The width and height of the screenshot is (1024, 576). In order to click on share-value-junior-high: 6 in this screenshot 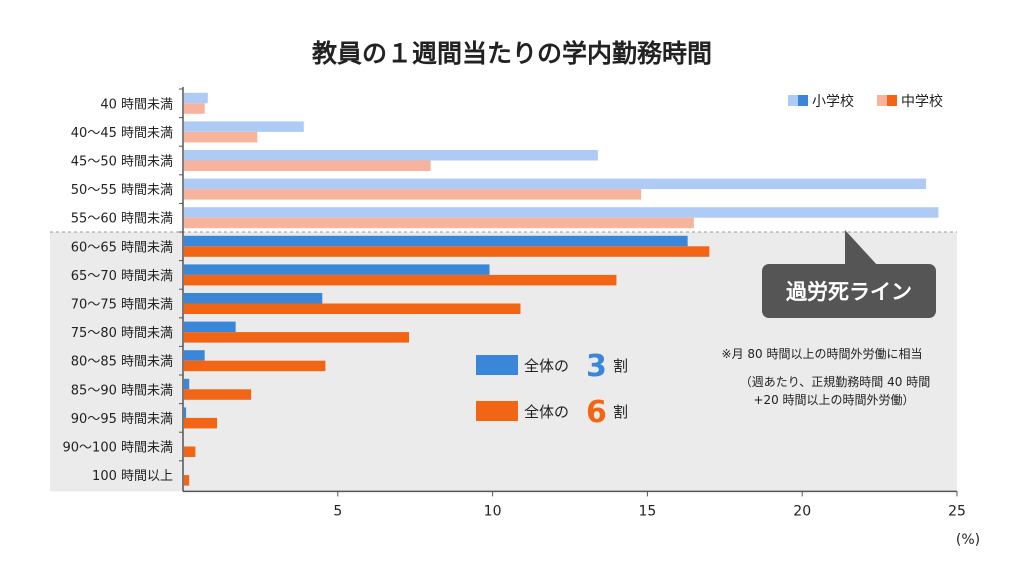, I will do `click(596, 412)`.